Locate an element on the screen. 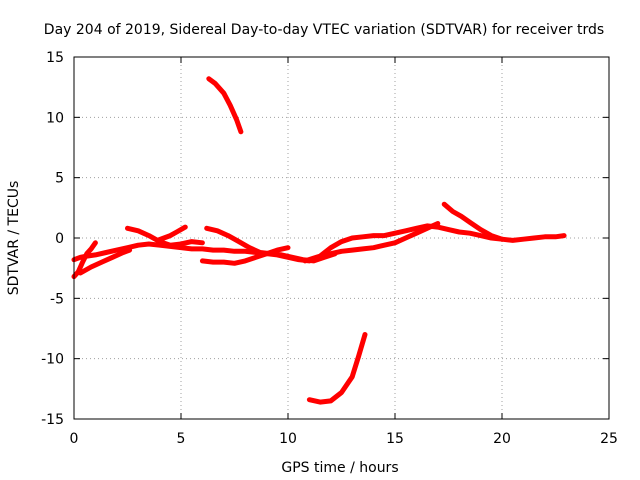 This screenshot has height=480, width=640. x-tick-label: 10 is located at coordinates (288, 439).